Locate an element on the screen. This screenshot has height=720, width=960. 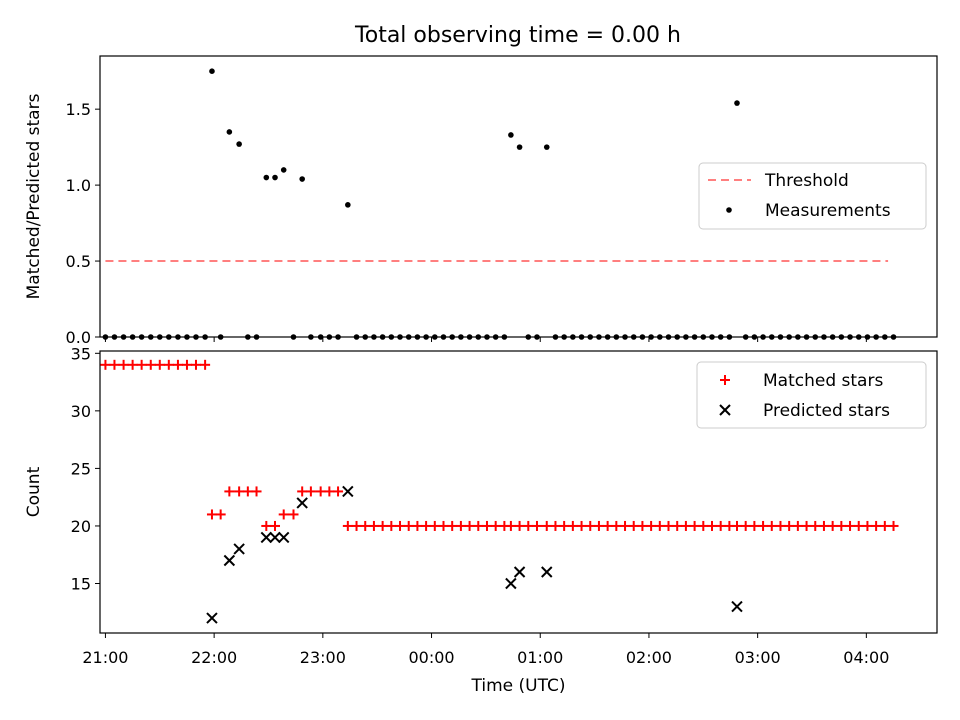
x-tick-label: 23:00 is located at coordinates (323, 657).